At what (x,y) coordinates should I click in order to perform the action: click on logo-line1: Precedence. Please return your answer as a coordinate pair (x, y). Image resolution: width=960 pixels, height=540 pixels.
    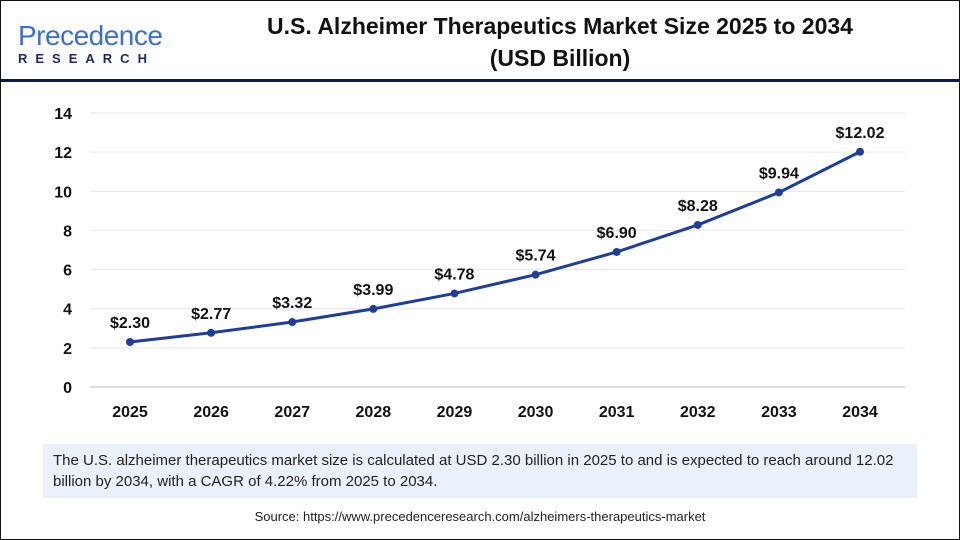
    Looking at the image, I should click on (90, 35).